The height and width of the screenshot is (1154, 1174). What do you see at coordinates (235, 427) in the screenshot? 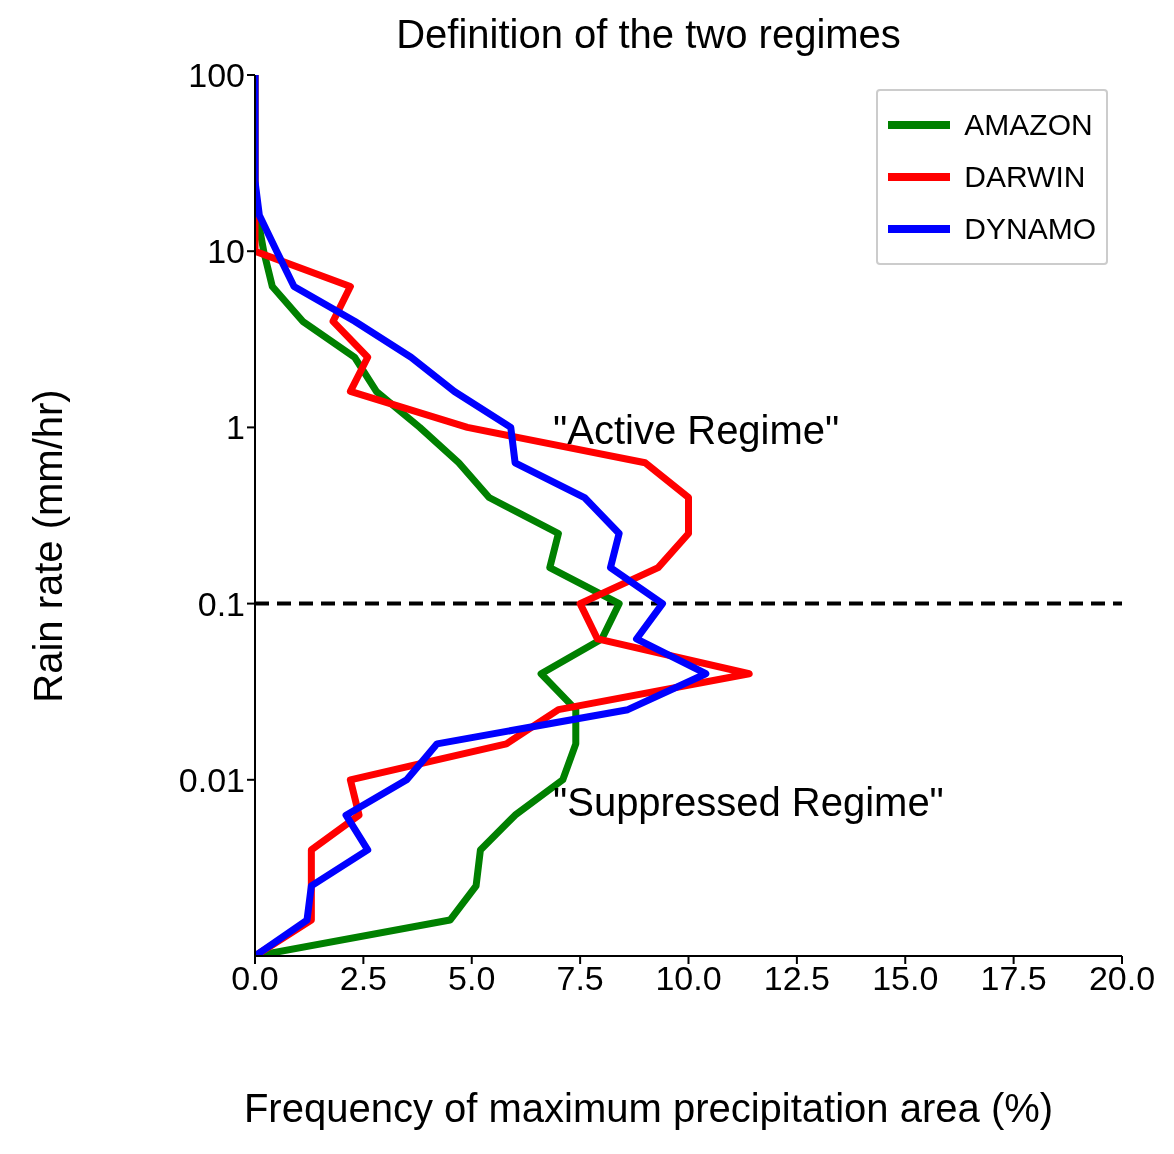
I see `y-tick-label: 1` at bounding box center [235, 427].